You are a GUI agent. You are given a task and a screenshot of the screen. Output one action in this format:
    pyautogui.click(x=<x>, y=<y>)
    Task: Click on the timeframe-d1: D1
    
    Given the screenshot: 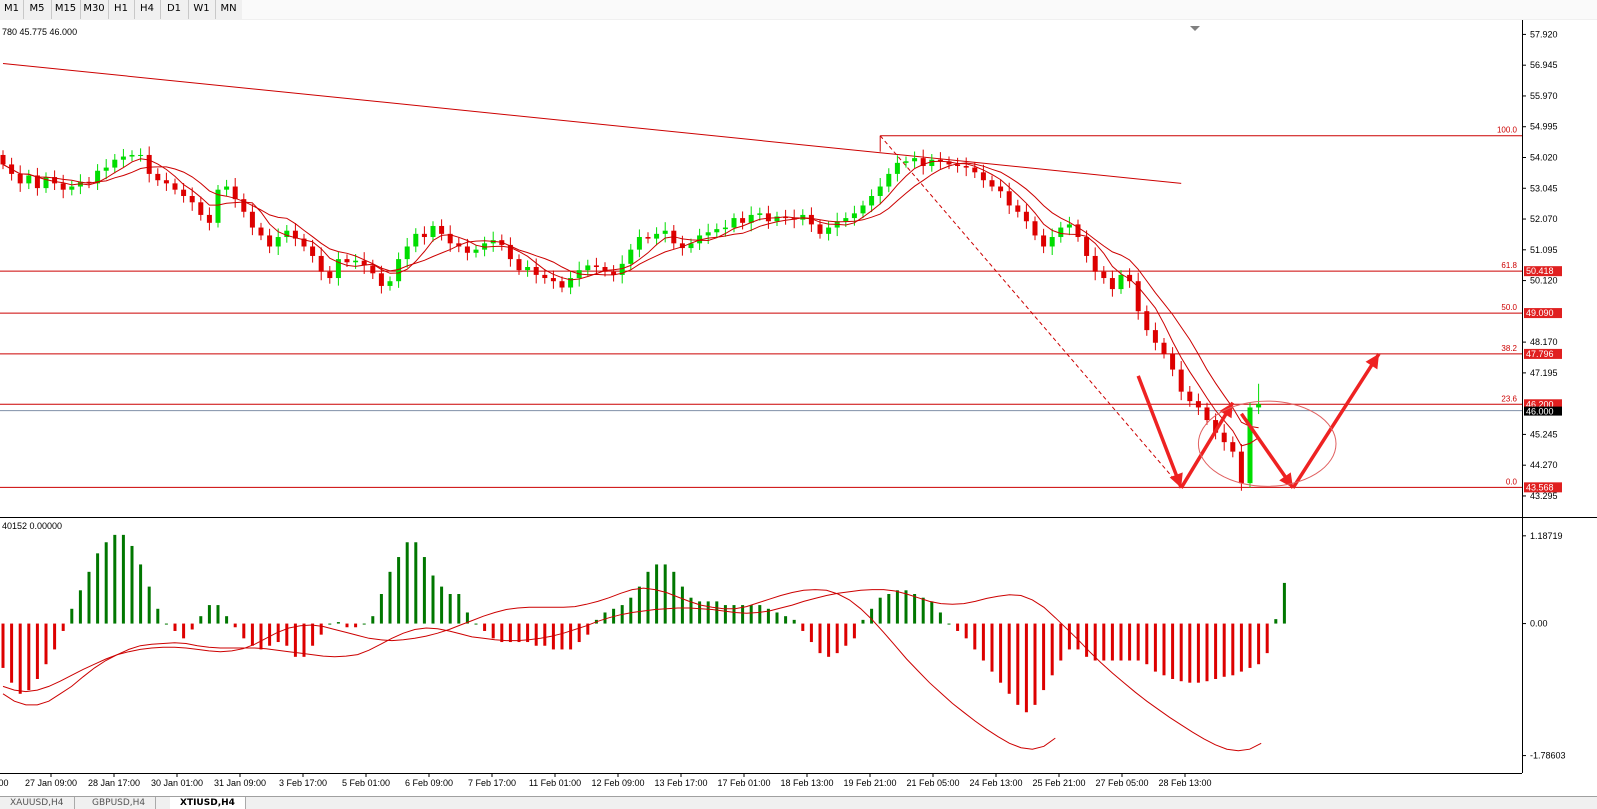 What is the action you would take?
    pyautogui.click(x=174, y=9)
    